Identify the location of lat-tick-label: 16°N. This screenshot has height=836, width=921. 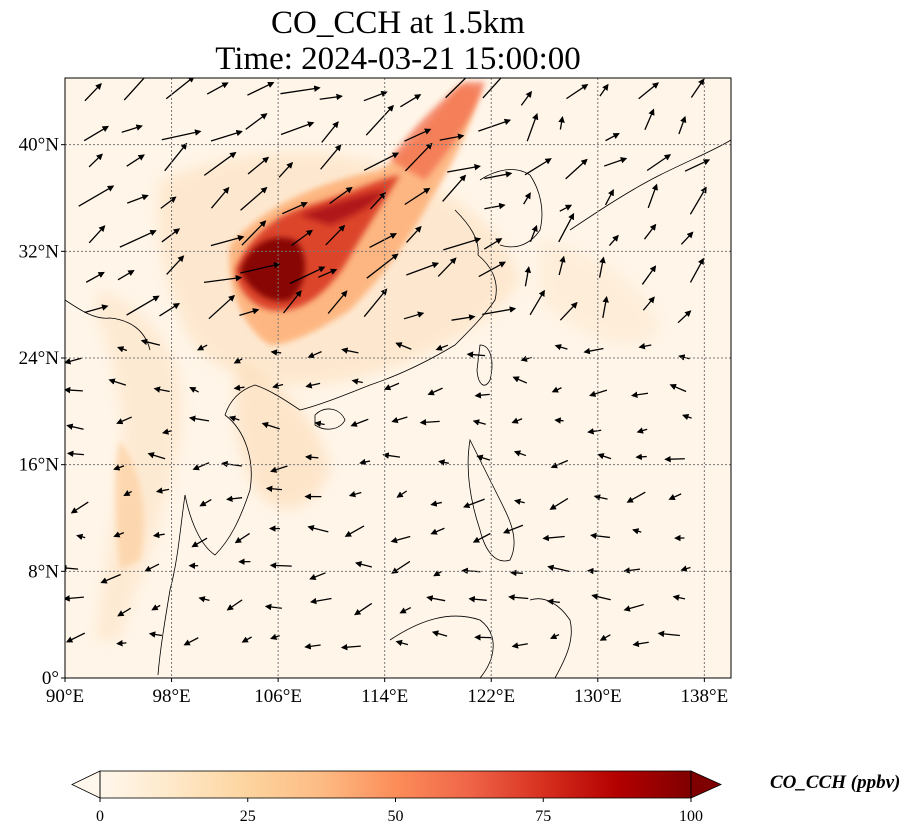
(39, 465).